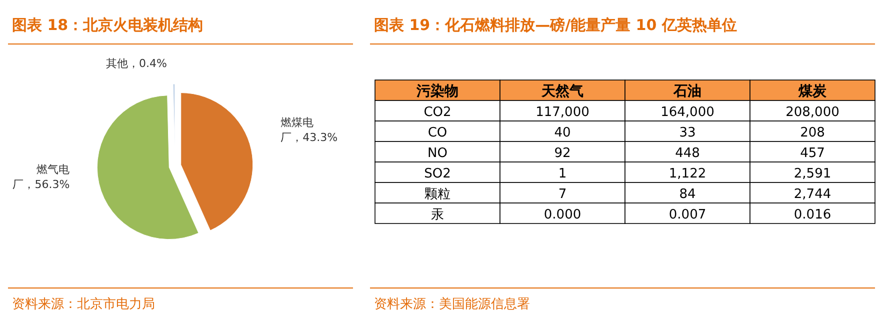  What do you see at coordinates (563, 91) in the screenshot?
I see `cell: 天然气` at bounding box center [563, 91].